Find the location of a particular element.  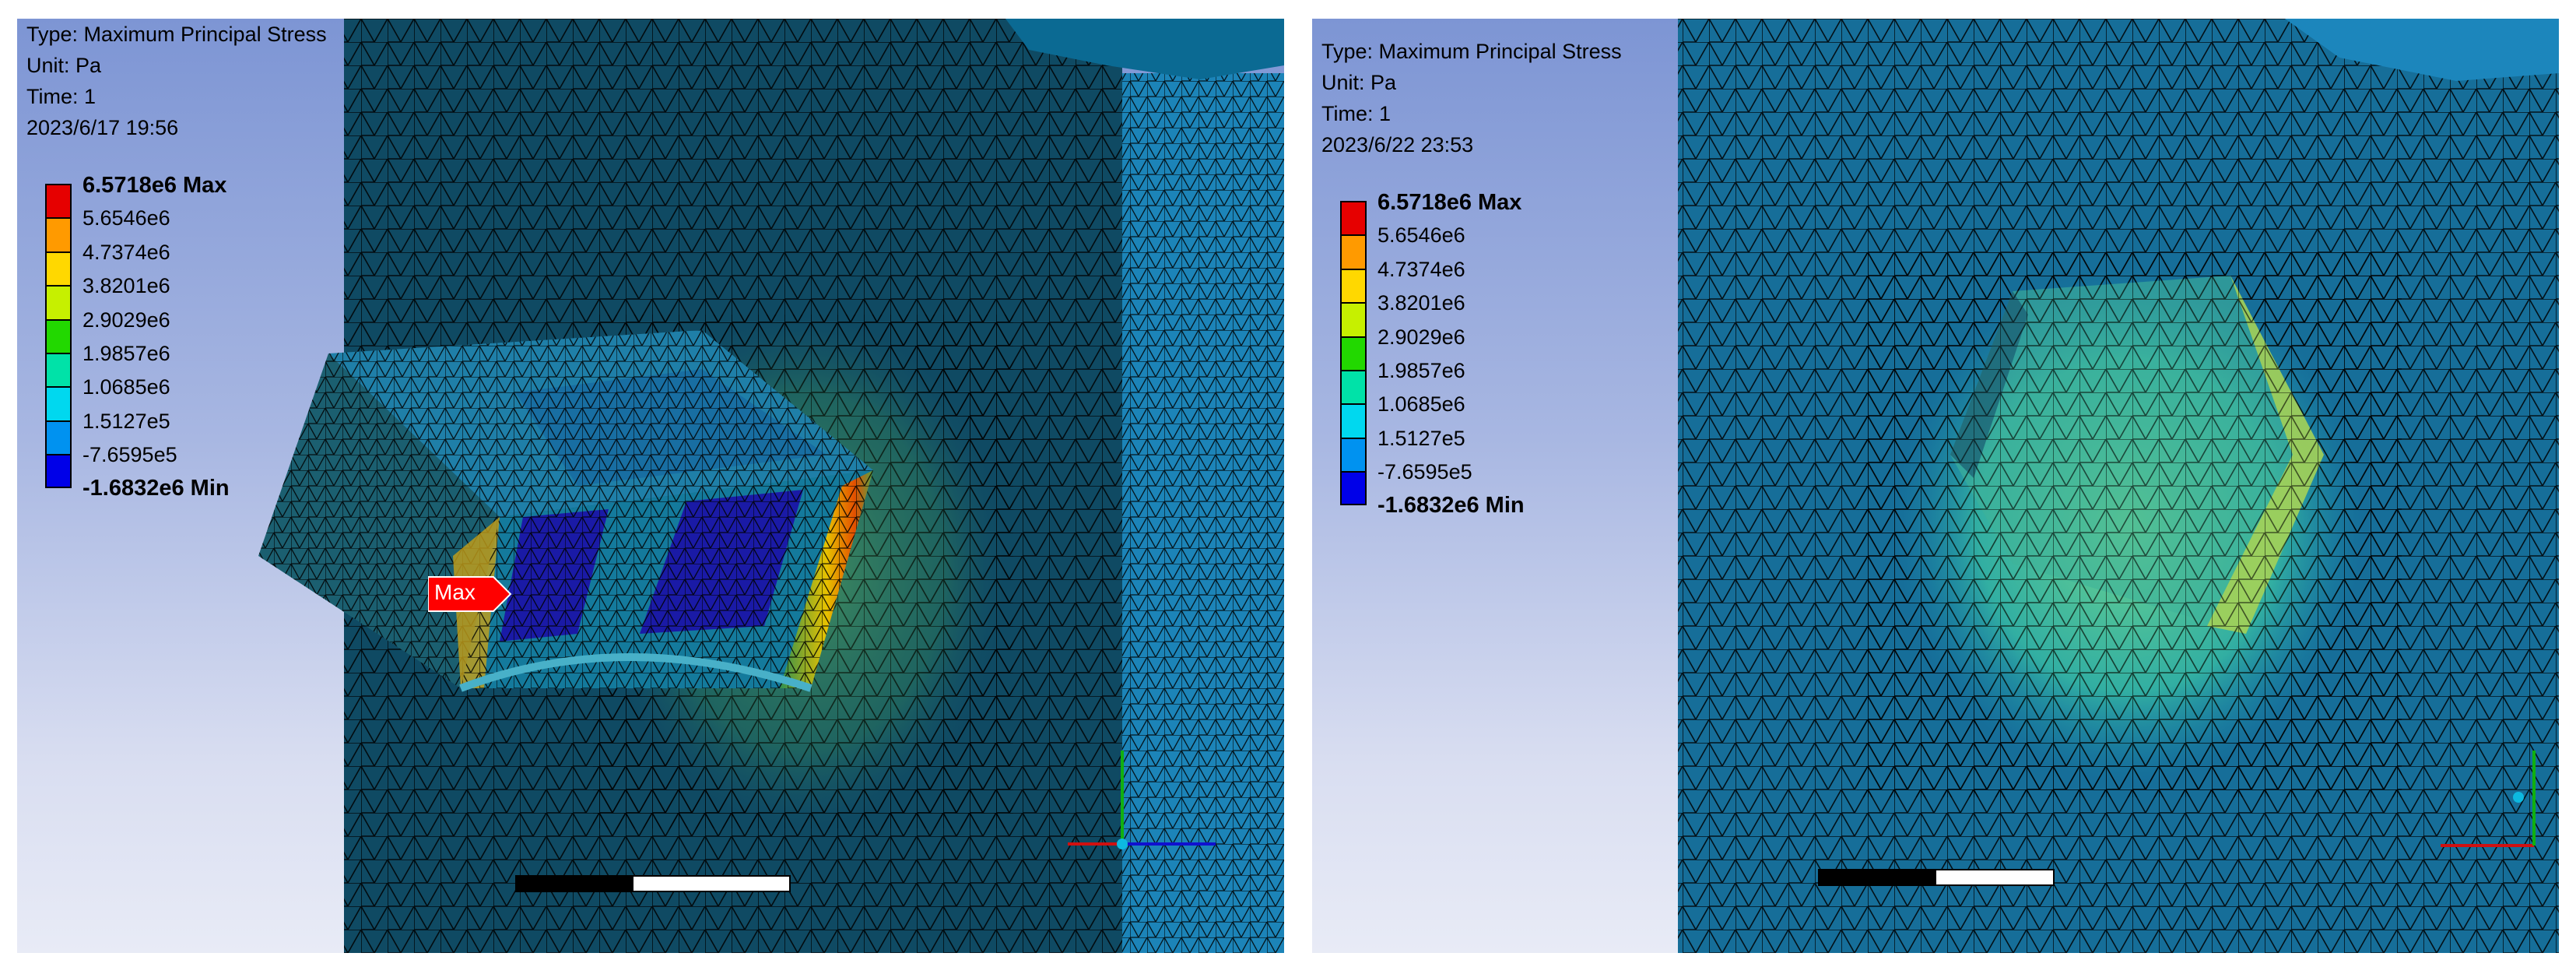

probe-text: Max is located at coordinates (455, 592).